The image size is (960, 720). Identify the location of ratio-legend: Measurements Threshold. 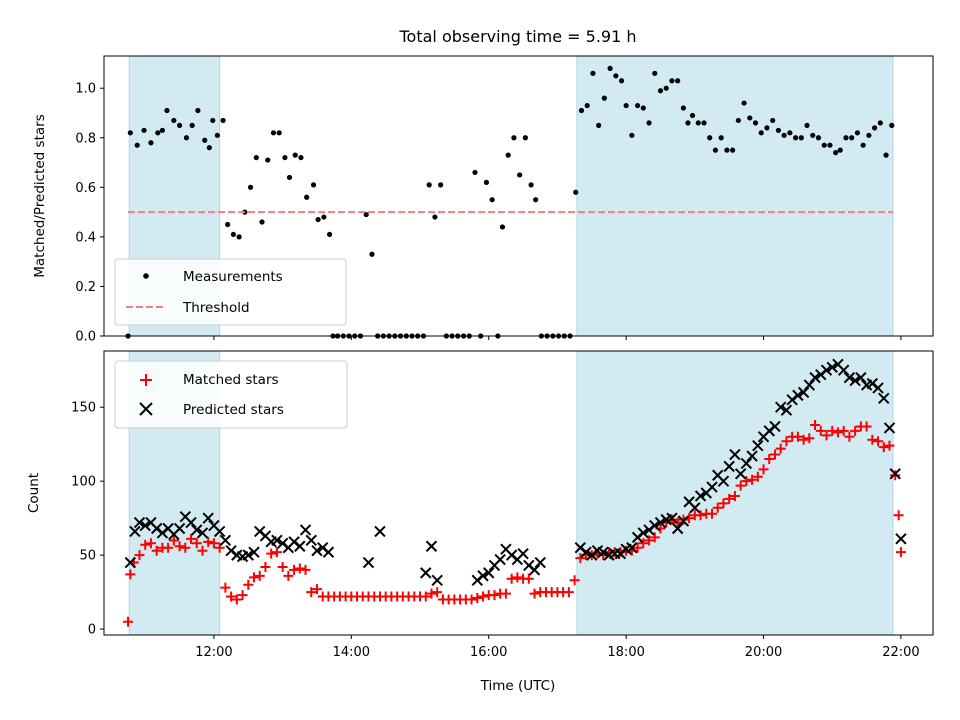
(230, 292).